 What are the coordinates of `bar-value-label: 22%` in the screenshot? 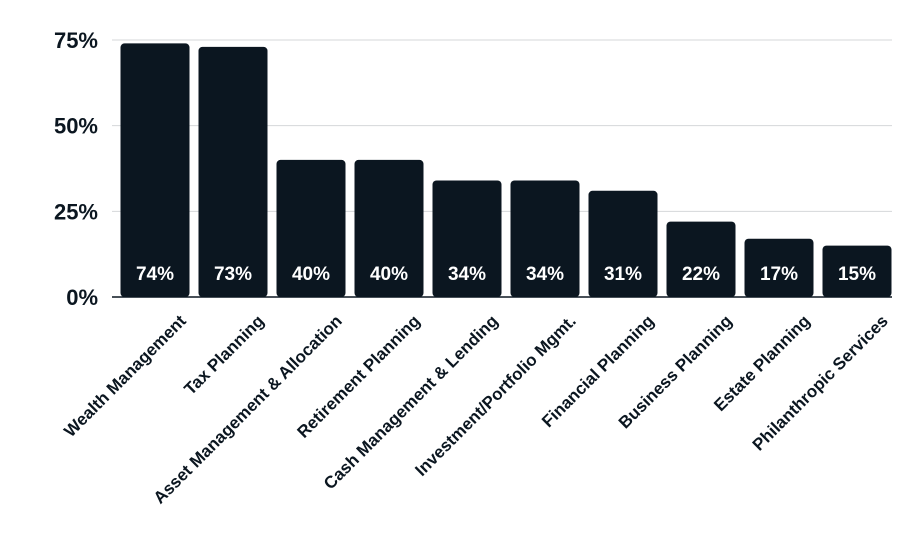 It's located at (701, 274).